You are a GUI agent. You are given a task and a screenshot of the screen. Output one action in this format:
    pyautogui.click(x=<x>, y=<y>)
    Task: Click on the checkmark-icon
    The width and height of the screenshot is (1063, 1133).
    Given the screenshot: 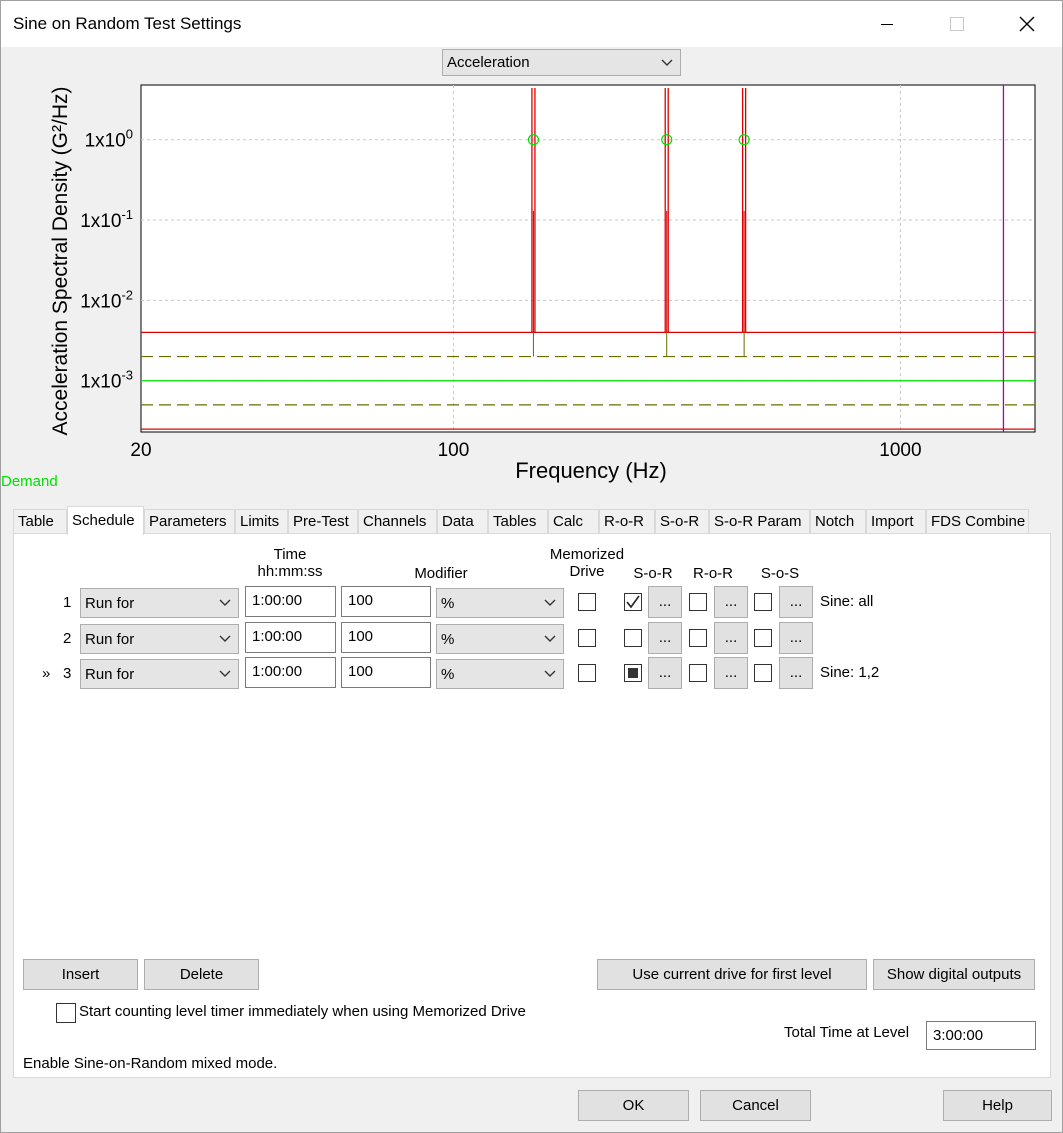 What is the action you would take?
    pyautogui.click(x=633, y=602)
    